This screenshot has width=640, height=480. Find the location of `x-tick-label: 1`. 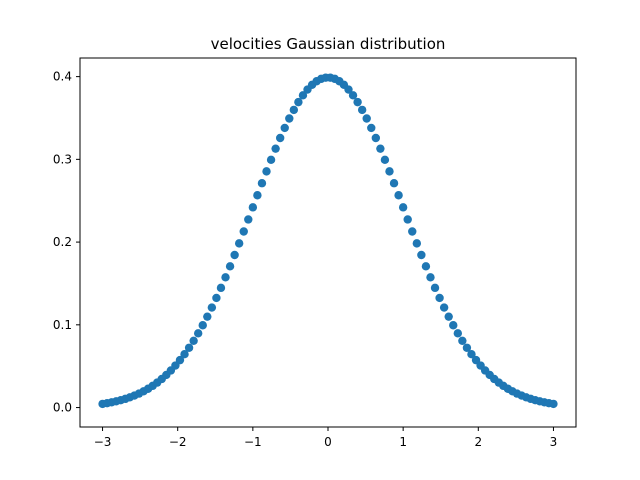

x-tick-label: 1 is located at coordinates (403, 442).